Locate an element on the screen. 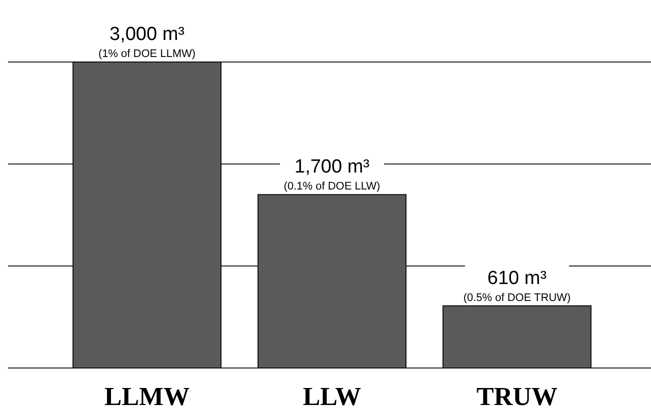  annotation: (1% of DOE LLMW) is located at coordinates (147, 54).